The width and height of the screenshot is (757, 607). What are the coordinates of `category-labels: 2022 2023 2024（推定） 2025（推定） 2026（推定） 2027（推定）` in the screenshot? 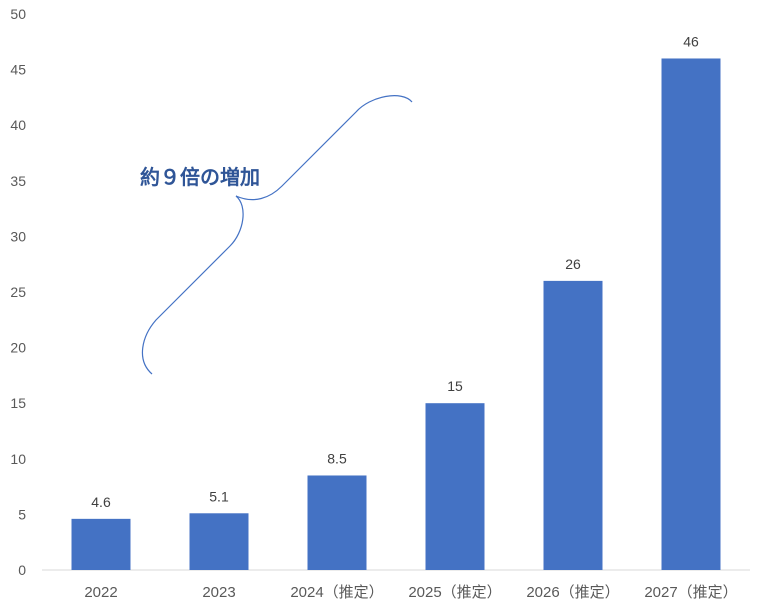 It's located at (410, 592).